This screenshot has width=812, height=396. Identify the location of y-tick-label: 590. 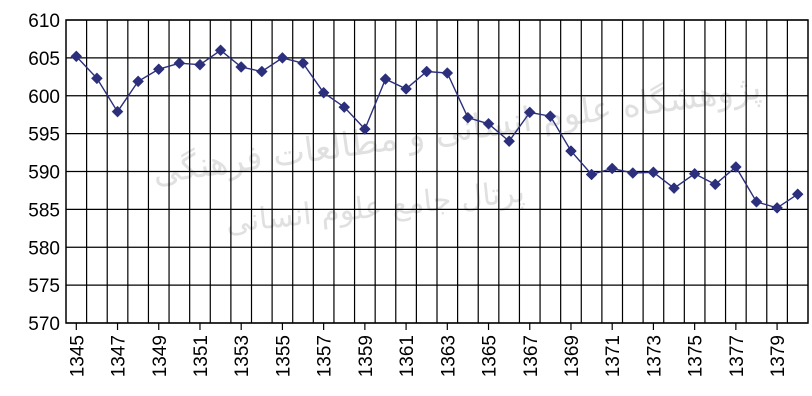
(44, 173).